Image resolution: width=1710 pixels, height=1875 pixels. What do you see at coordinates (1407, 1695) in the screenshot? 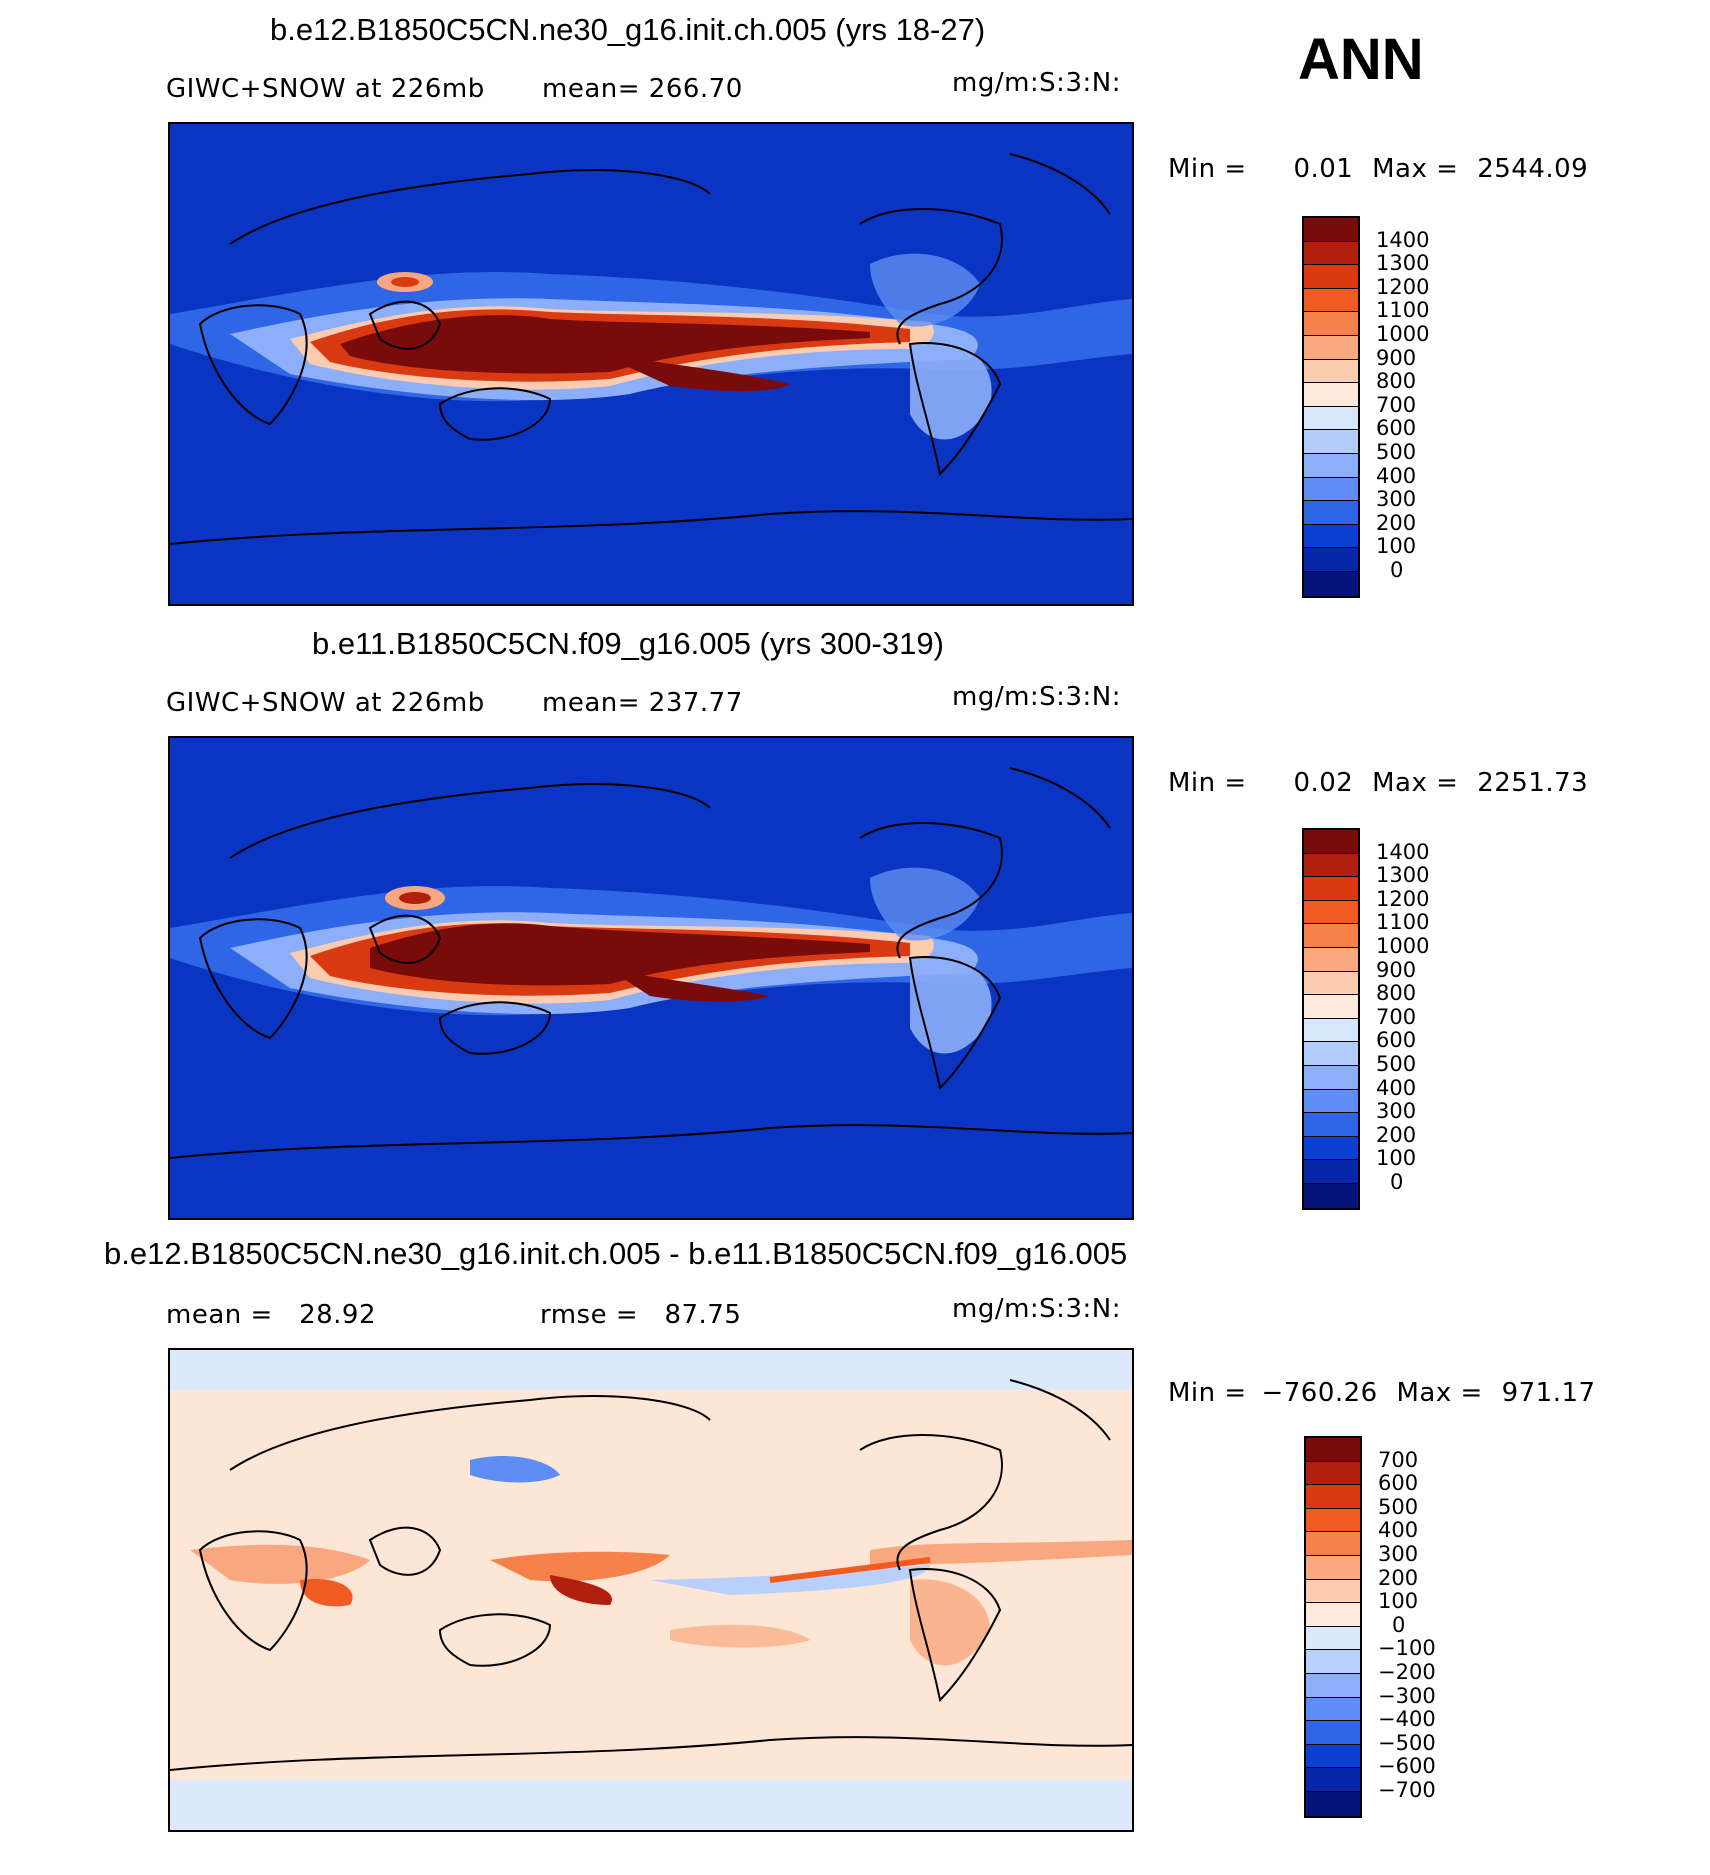
I see `colorbar-label: −300` at bounding box center [1407, 1695].